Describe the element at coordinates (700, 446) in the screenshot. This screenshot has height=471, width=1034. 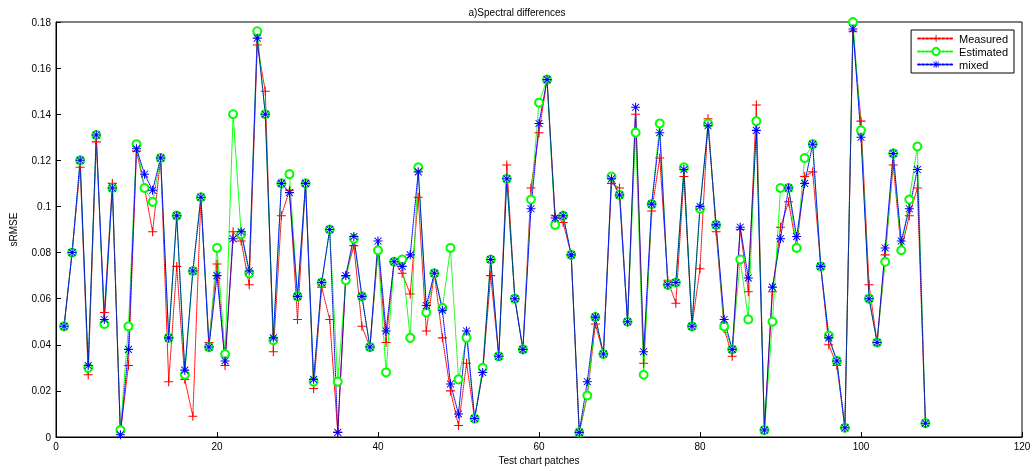
I see `x-tick-label: 80` at that location.